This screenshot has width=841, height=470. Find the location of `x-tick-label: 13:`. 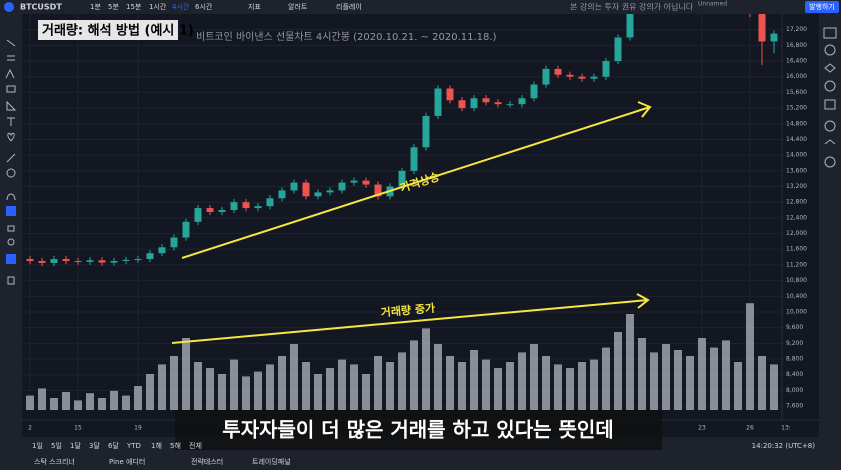

x-tick-label: 13: is located at coordinates (786, 428).